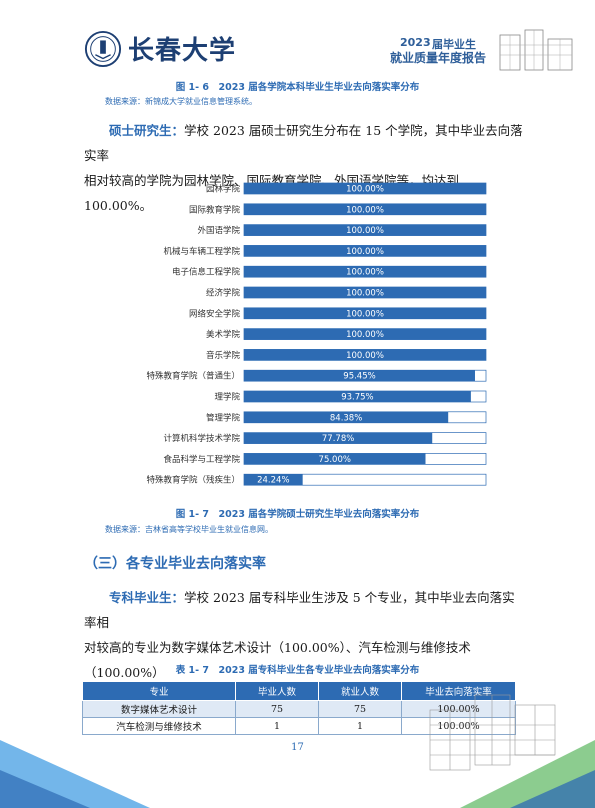 Image resolution: width=595 pixels, height=808 pixels. I want to click on header-graduates: 毕业人数, so click(277, 691).